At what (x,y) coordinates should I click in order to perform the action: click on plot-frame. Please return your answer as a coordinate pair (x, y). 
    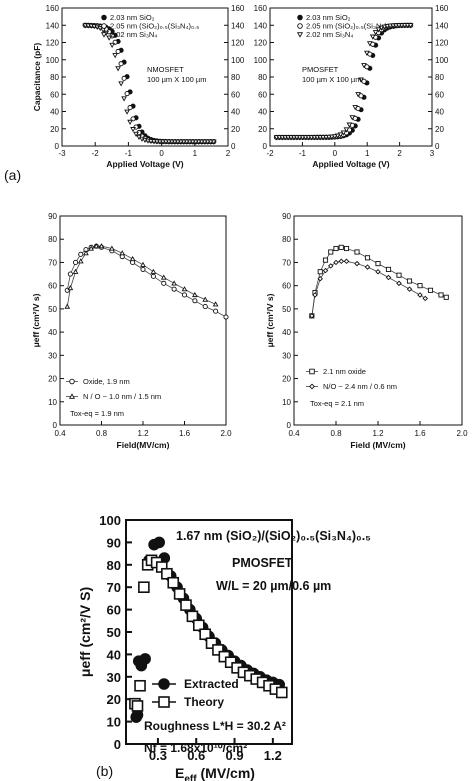
    Looking at the image, I should click on (378, 320).